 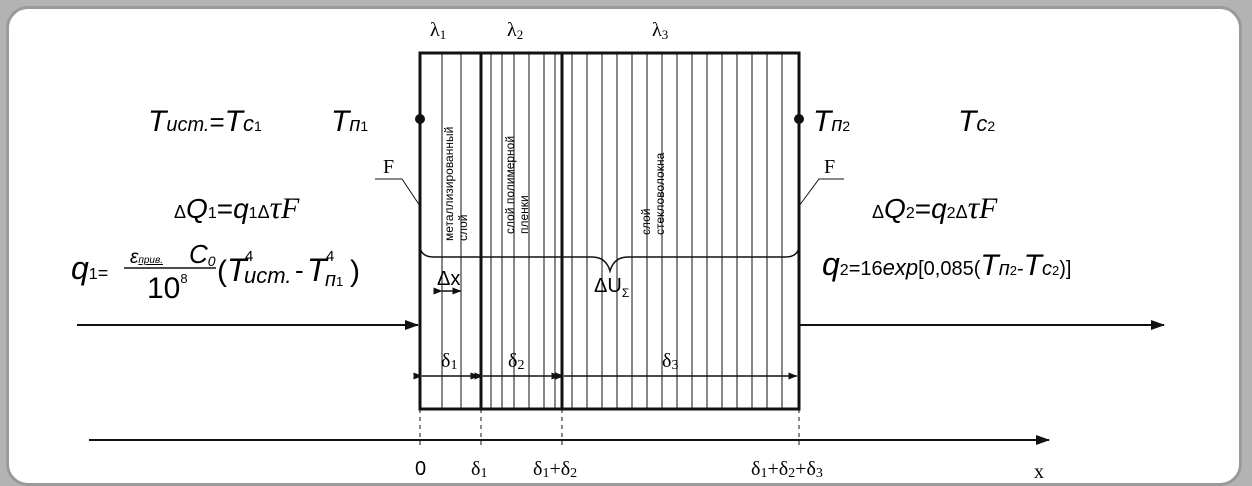 What do you see at coordinates (202, 254) in the screenshot?
I see `svg-text: C0` at bounding box center [202, 254].